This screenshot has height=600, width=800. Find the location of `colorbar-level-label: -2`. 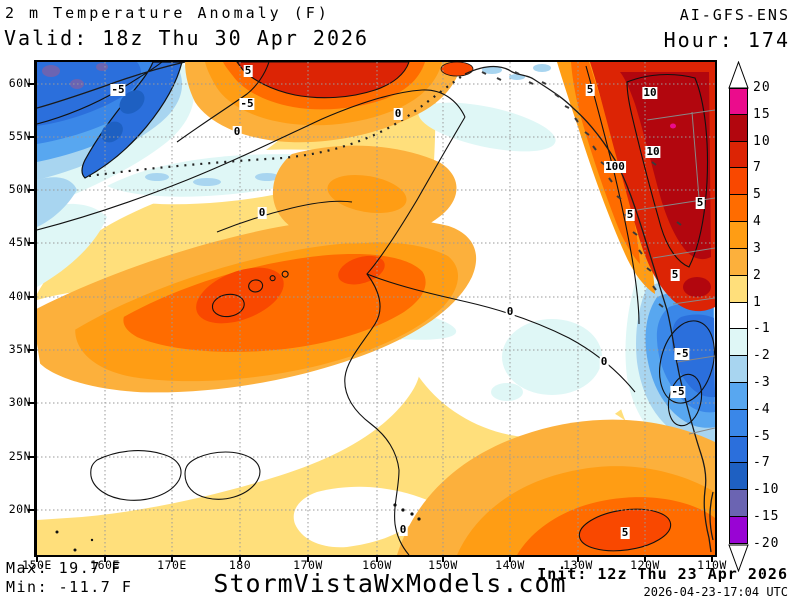

colorbar-level-label: -2 is located at coordinates (762, 356).